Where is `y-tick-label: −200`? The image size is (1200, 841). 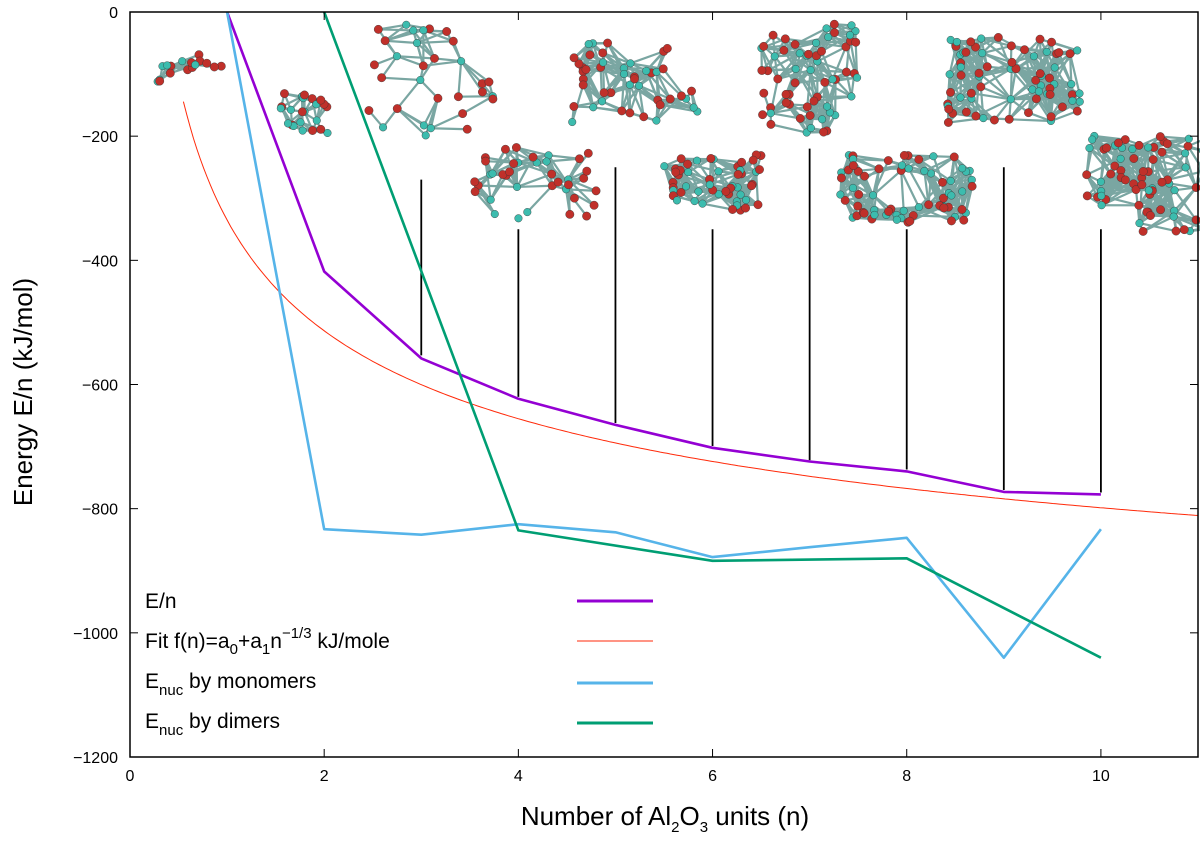 y-tick-label: −200 is located at coordinates (100, 137).